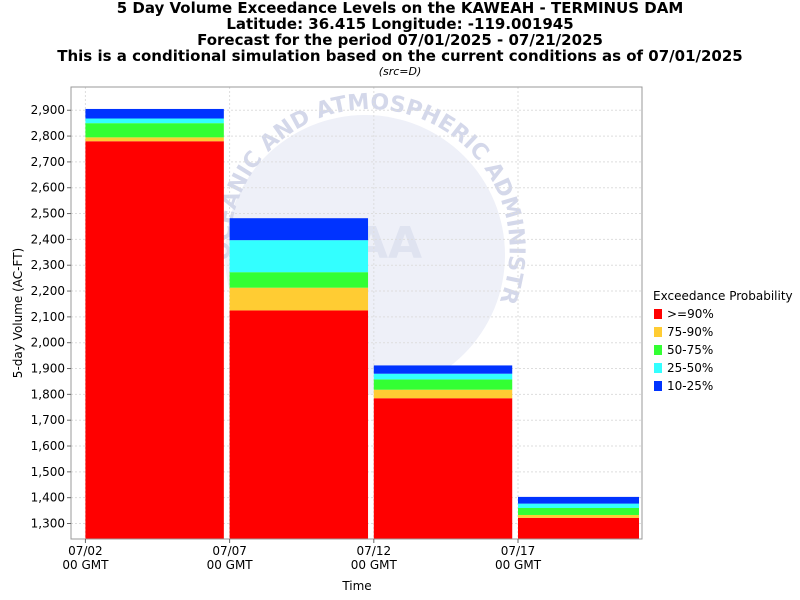 Image resolution: width=800 pixels, height=600 pixels. I want to click on y-tick-label: 2,600, so click(48, 188).